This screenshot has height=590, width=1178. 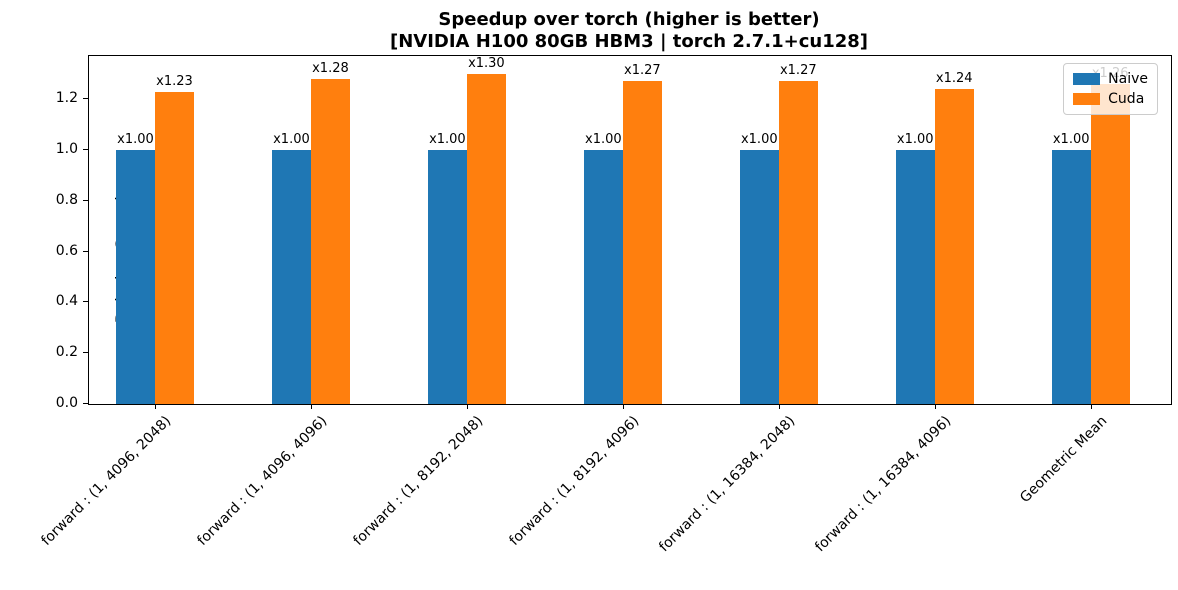 What do you see at coordinates (66, 250) in the screenshot?
I see `y-tick-label-3: 0.6` at bounding box center [66, 250].